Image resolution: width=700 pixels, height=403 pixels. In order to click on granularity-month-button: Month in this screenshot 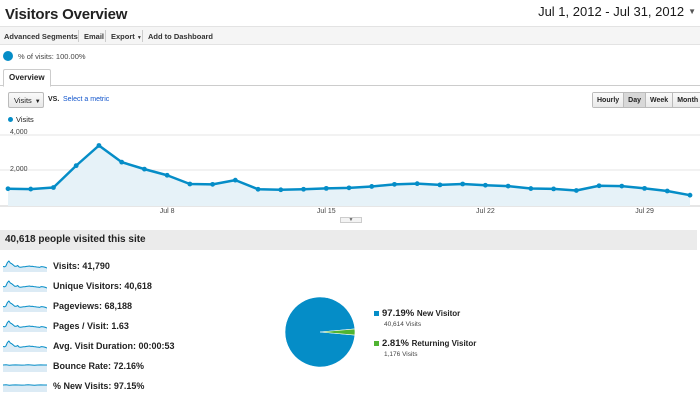, I will do `click(686, 100)`.